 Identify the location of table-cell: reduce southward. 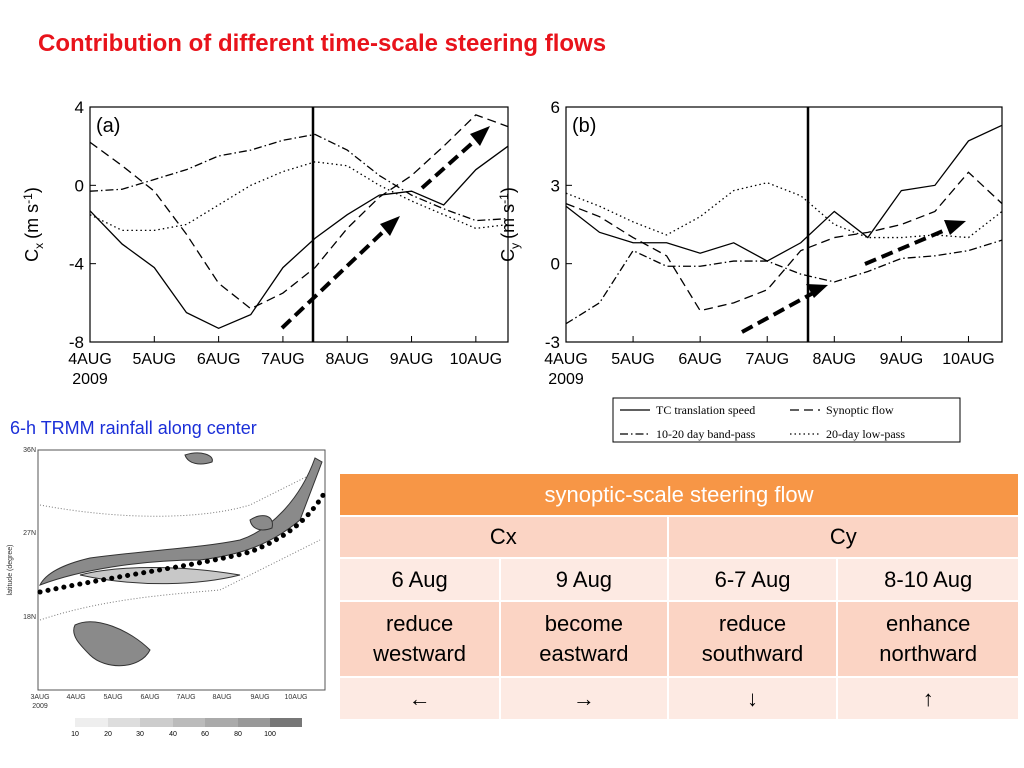
(752, 639).